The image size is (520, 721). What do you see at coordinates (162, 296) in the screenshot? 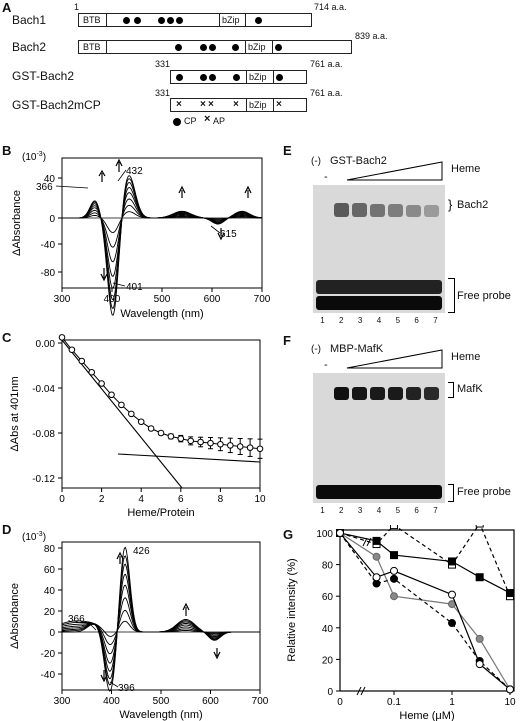
I see `panel-b-xticks: 300 400 500 600 700` at bounding box center [162, 296].